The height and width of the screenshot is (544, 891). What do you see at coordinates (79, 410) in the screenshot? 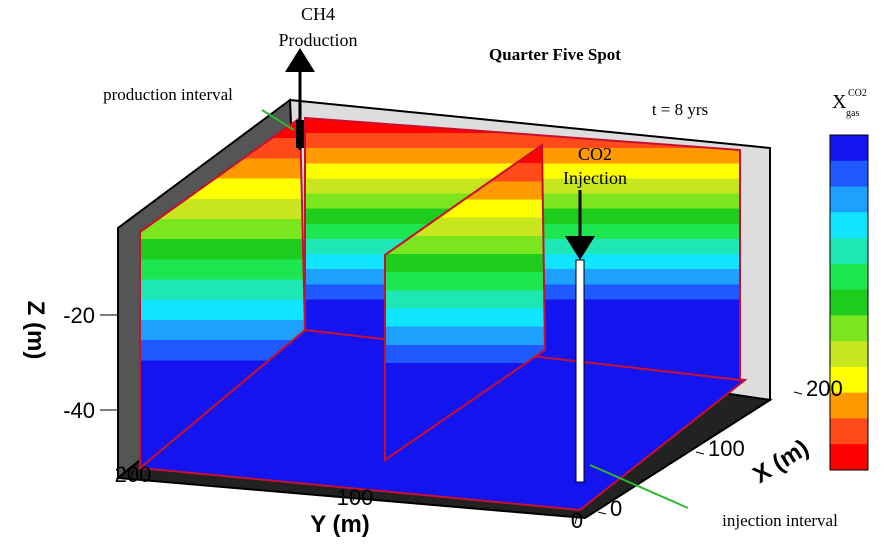
I see `z-tick-label: -40` at bounding box center [79, 410].